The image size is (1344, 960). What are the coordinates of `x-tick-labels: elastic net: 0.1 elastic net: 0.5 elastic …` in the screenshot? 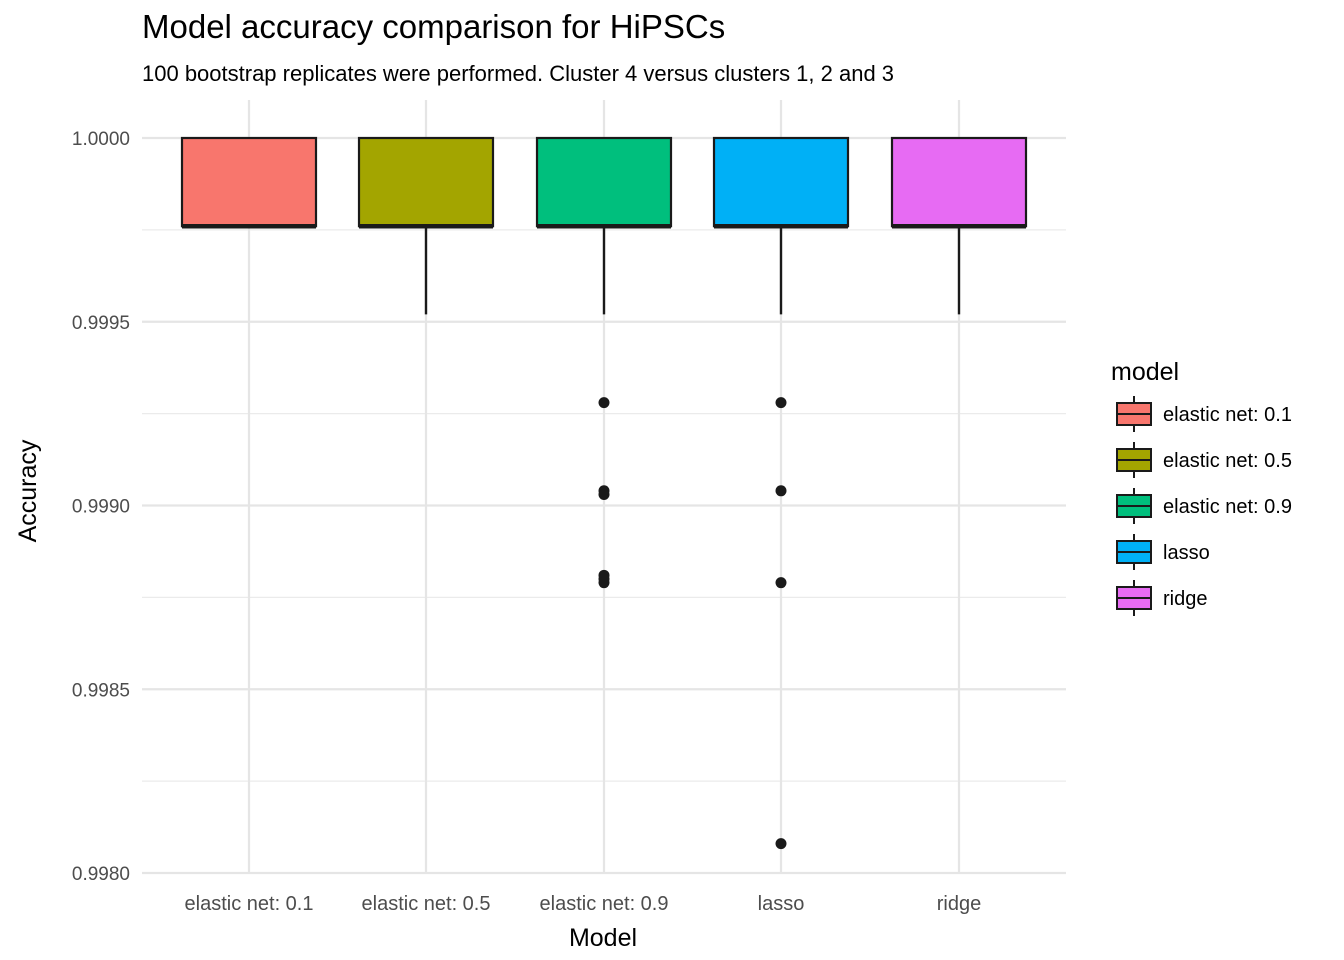 It's located at (583, 904).